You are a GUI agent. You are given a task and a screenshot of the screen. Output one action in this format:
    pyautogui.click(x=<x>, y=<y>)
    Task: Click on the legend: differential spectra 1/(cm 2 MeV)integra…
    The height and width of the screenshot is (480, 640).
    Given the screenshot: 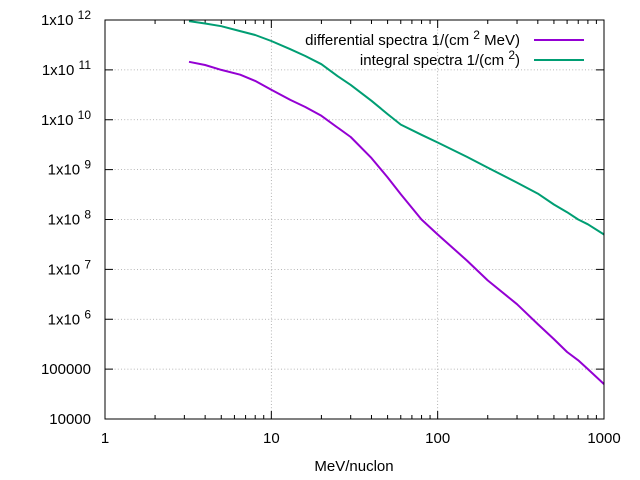 What is the action you would take?
    pyautogui.click(x=444, y=48)
    